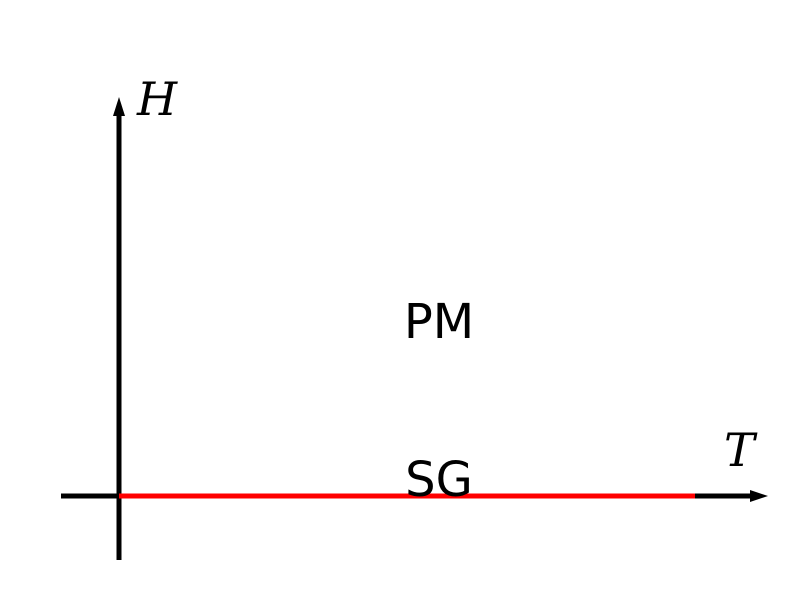 This screenshot has height=600, width=800. Describe the element at coordinates (119, 106) in the screenshot. I see `h-axis-arrowhead` at that location.